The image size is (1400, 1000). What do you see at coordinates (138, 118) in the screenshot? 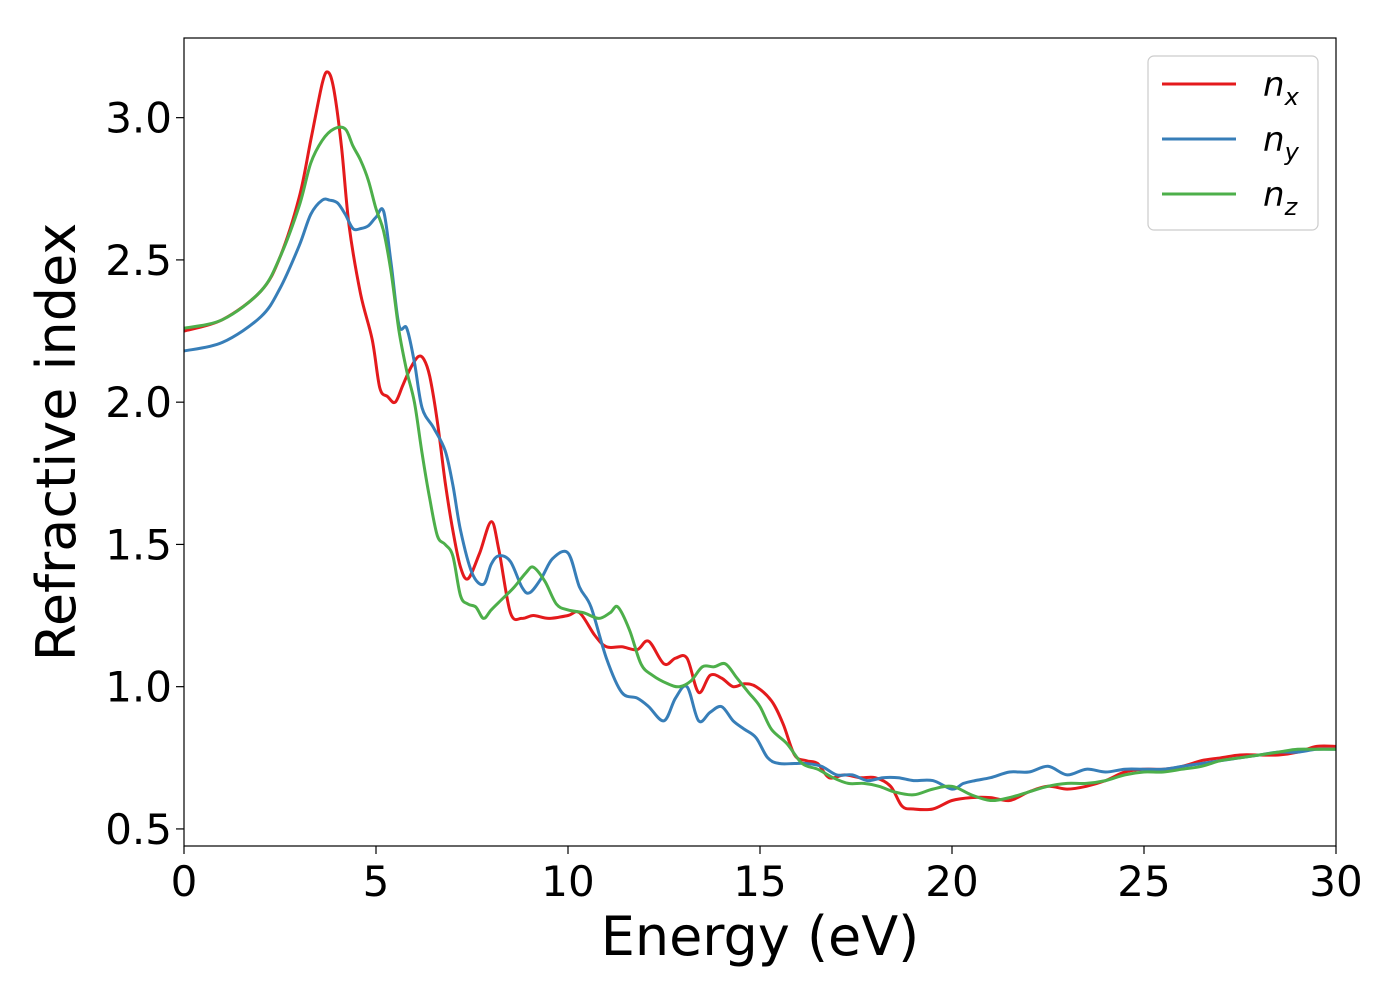
I see `y-tick-label: 3.0` at bounding box center [138, 118].